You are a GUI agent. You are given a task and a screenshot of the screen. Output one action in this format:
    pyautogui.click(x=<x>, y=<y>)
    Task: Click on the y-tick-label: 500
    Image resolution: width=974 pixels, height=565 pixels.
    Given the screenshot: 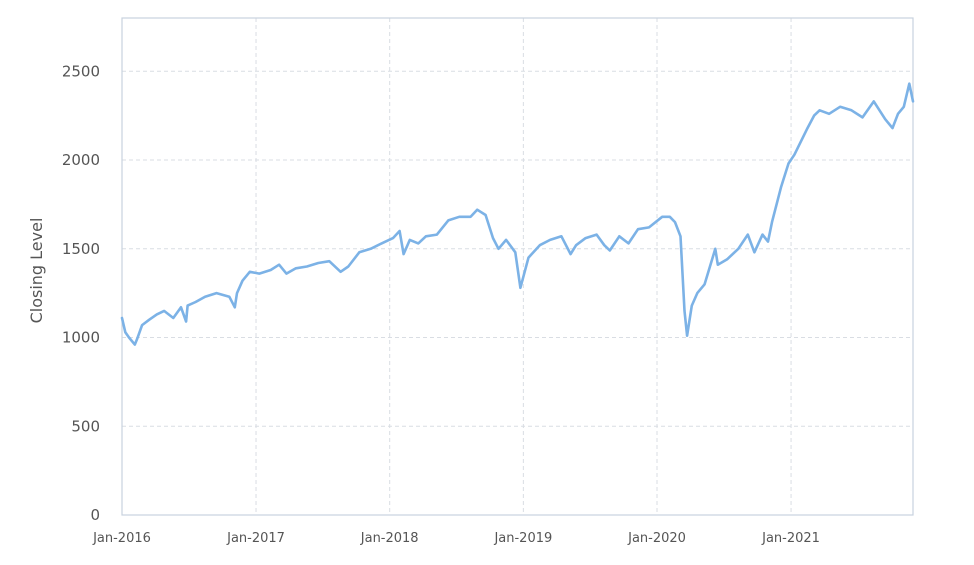 What is the action you would take?
    pyautogui.click(x=85, y=426)
    